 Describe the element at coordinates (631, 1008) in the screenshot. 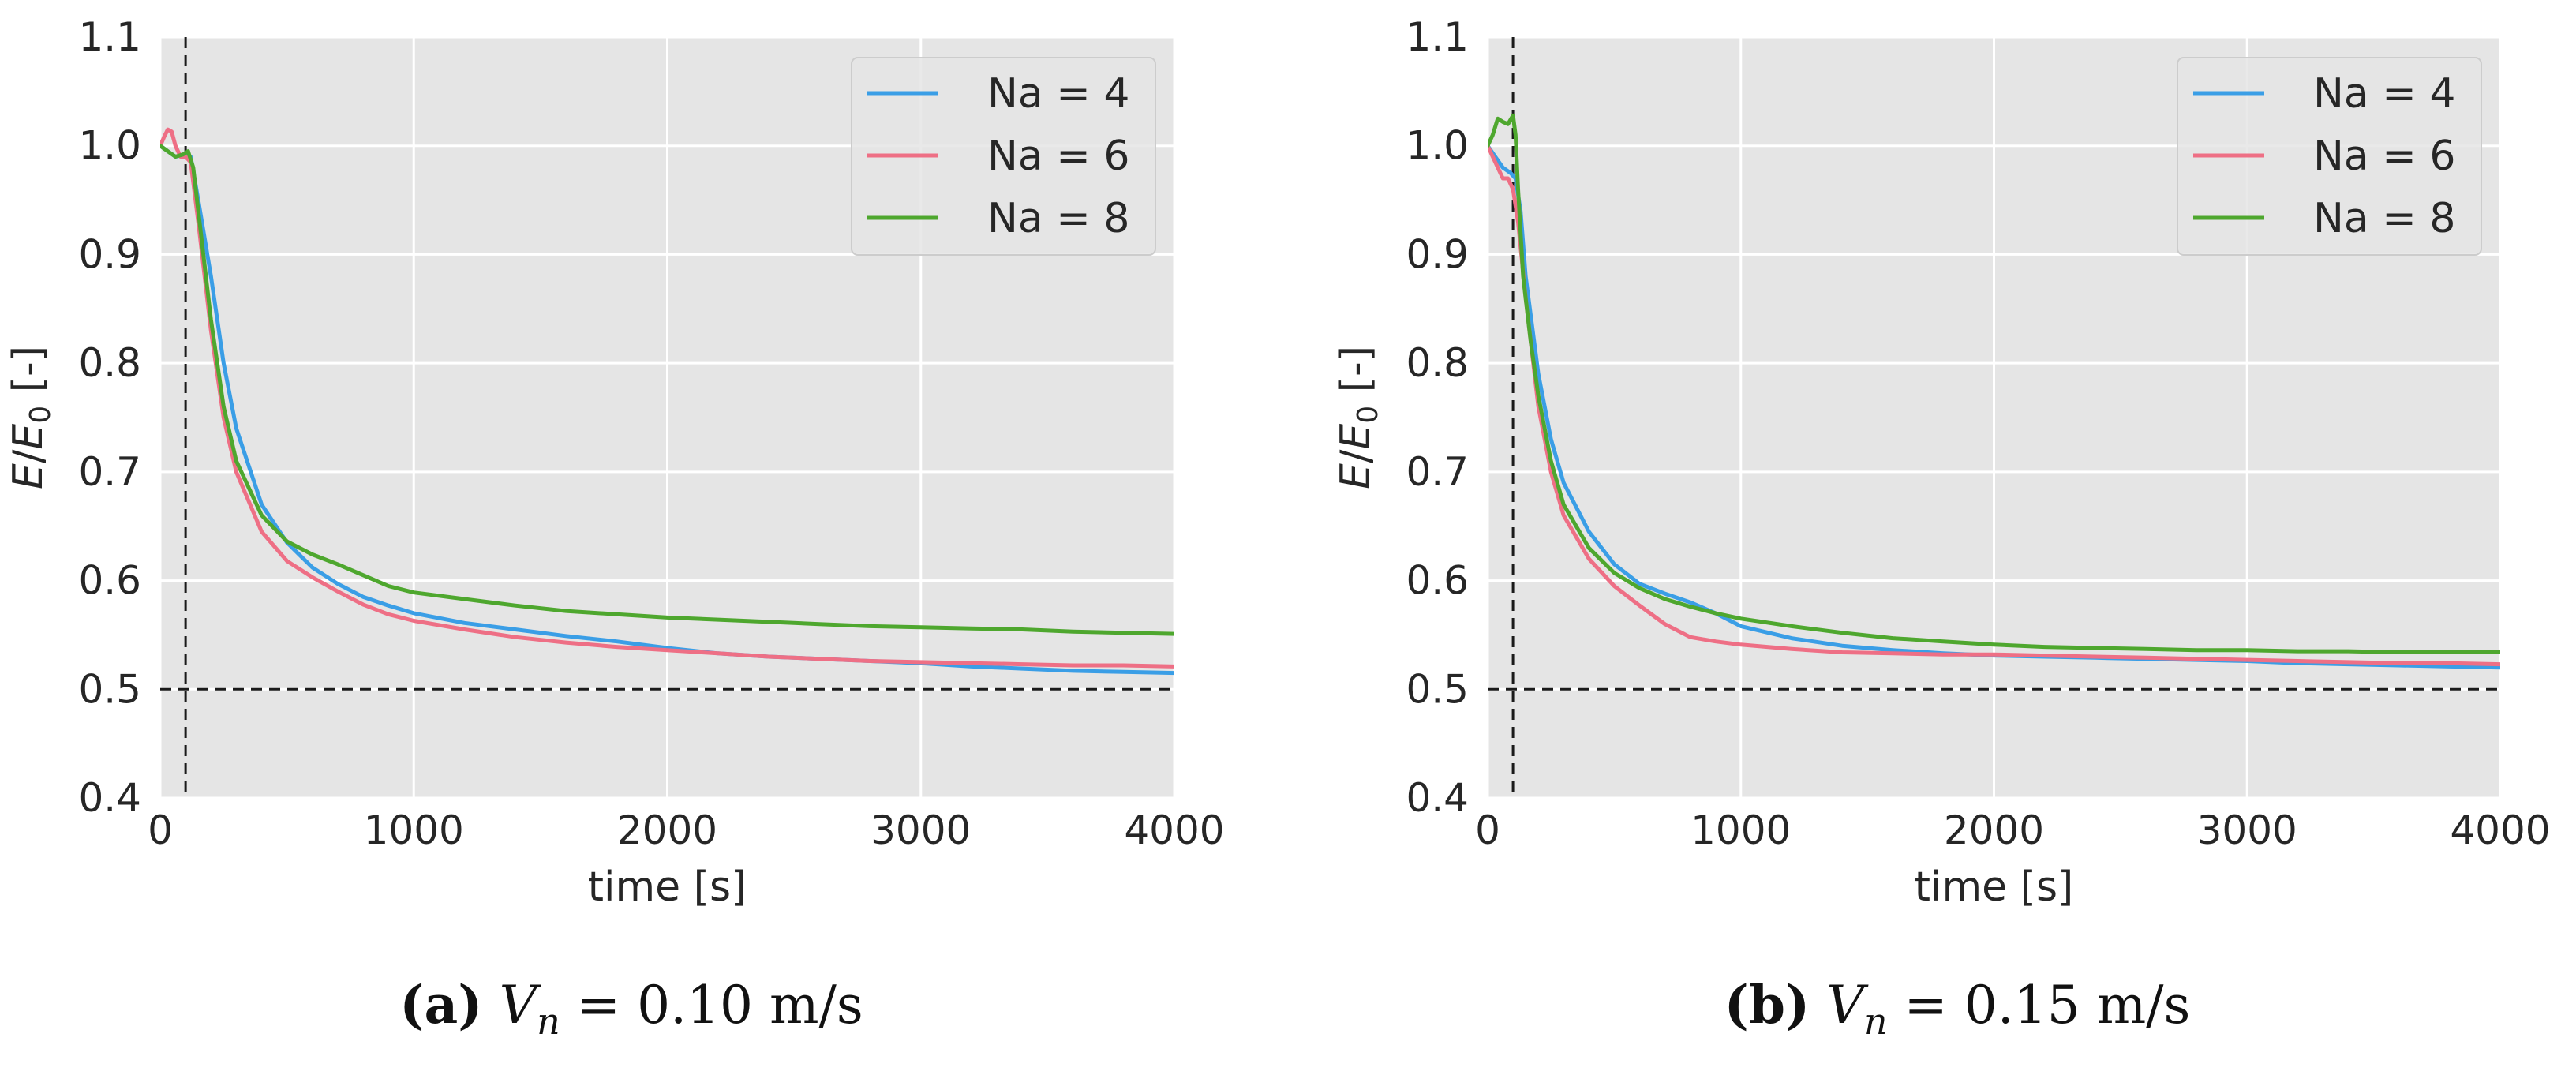

I see `figure-caption: (a) Vn = 0.10 m/s` at that location.